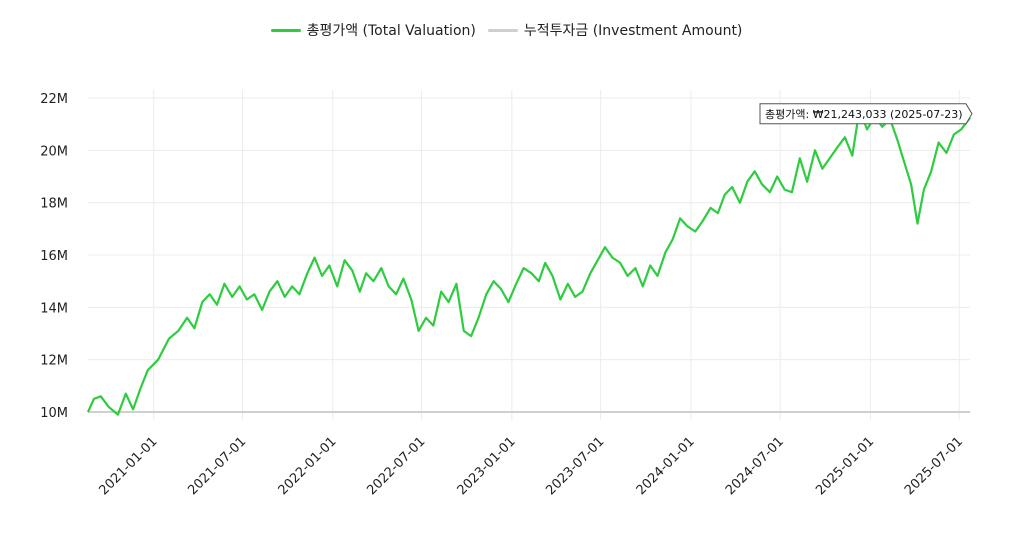 This screenshot has width=1013, height=550. Describe the element at coordinates (54, 361) in the screenshot. I see `y-tick-label: 12M` at that location.